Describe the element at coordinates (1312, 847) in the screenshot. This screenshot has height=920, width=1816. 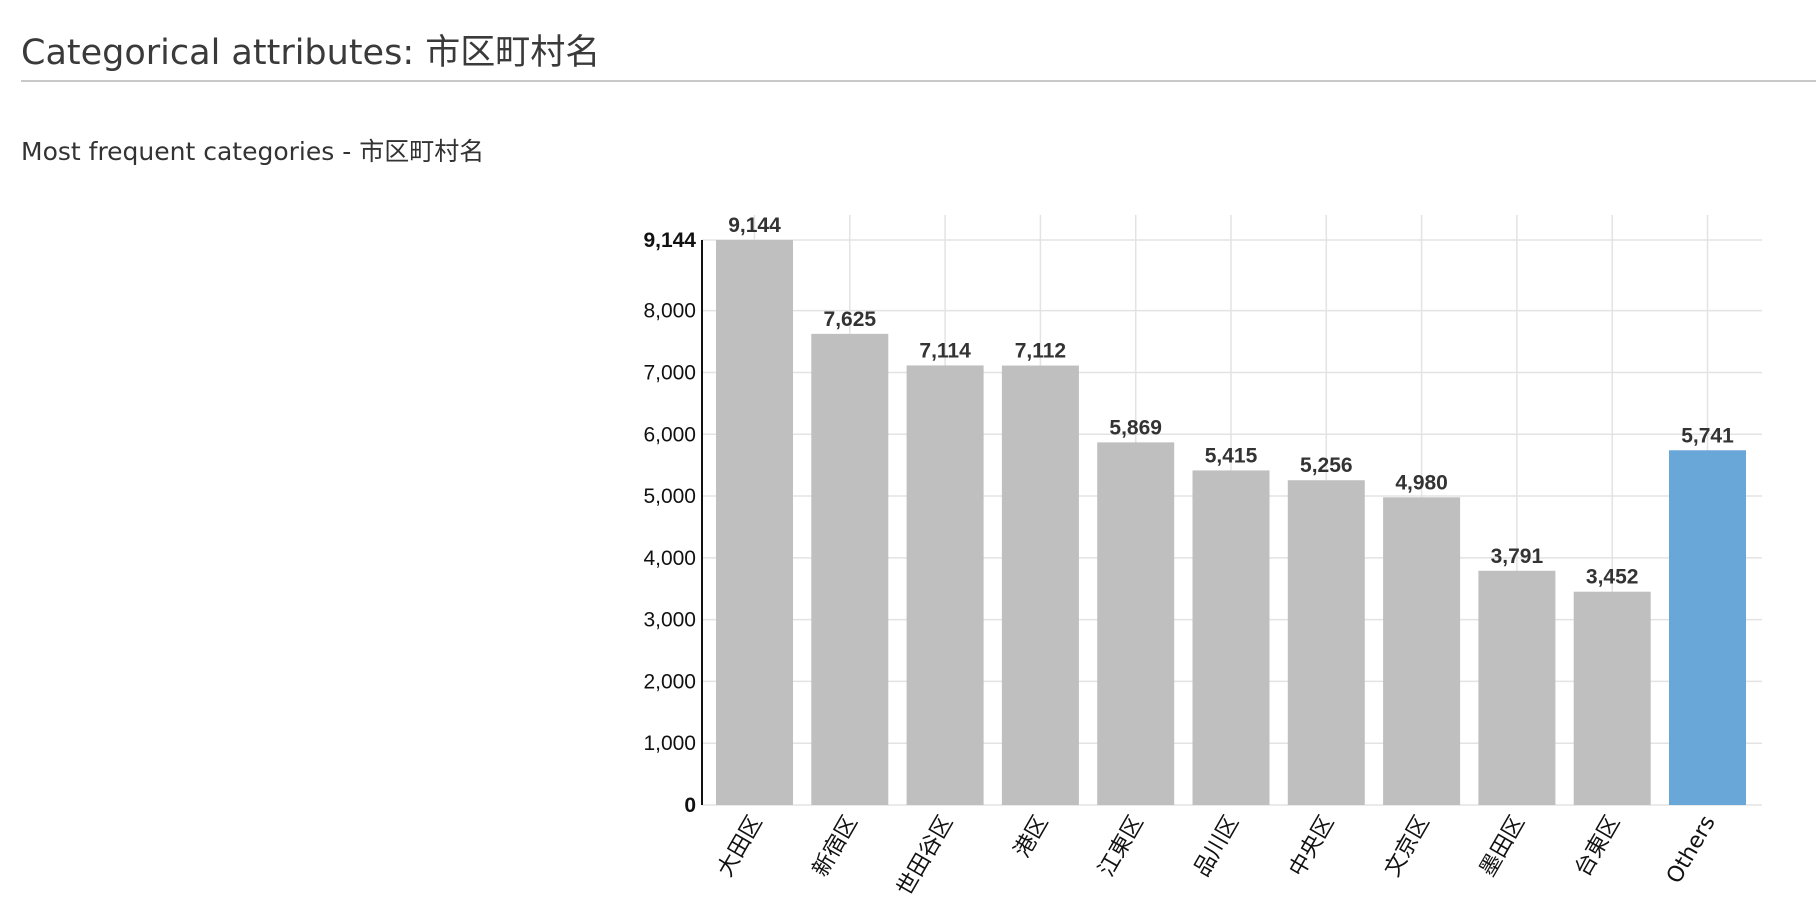
I see `category-label: 中央区` at that location.